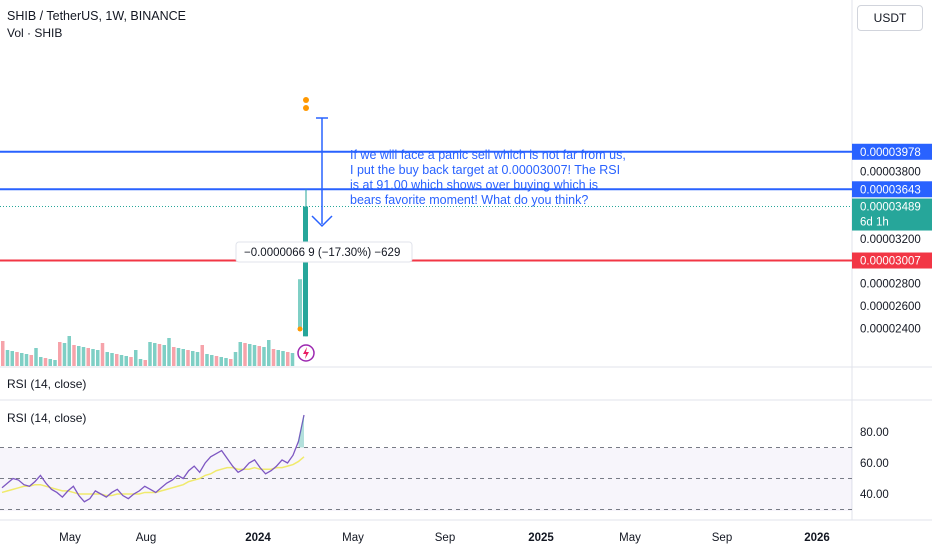  I want to click on x-axis-tick-label: Aug, so click(146, 538).